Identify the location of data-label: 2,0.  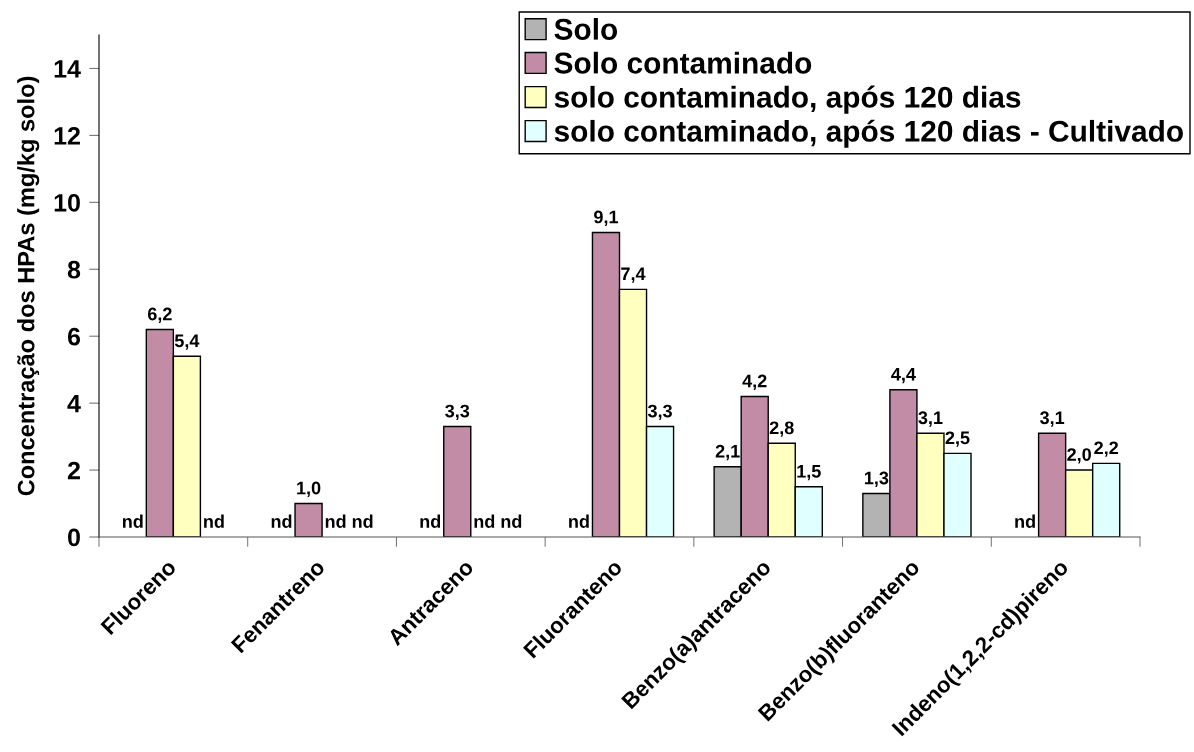
(1079, 456).